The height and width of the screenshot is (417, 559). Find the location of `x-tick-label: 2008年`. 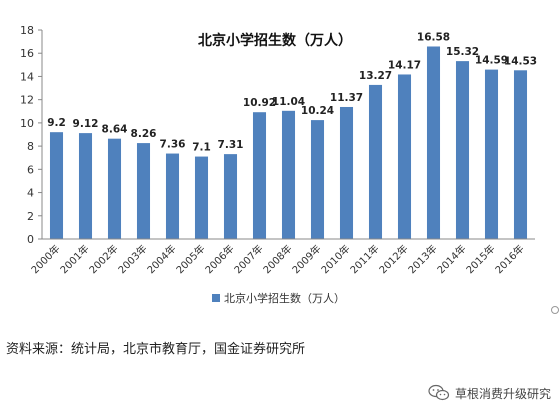

x-tick-label: 2008年 is located at coordinates (277, 259).